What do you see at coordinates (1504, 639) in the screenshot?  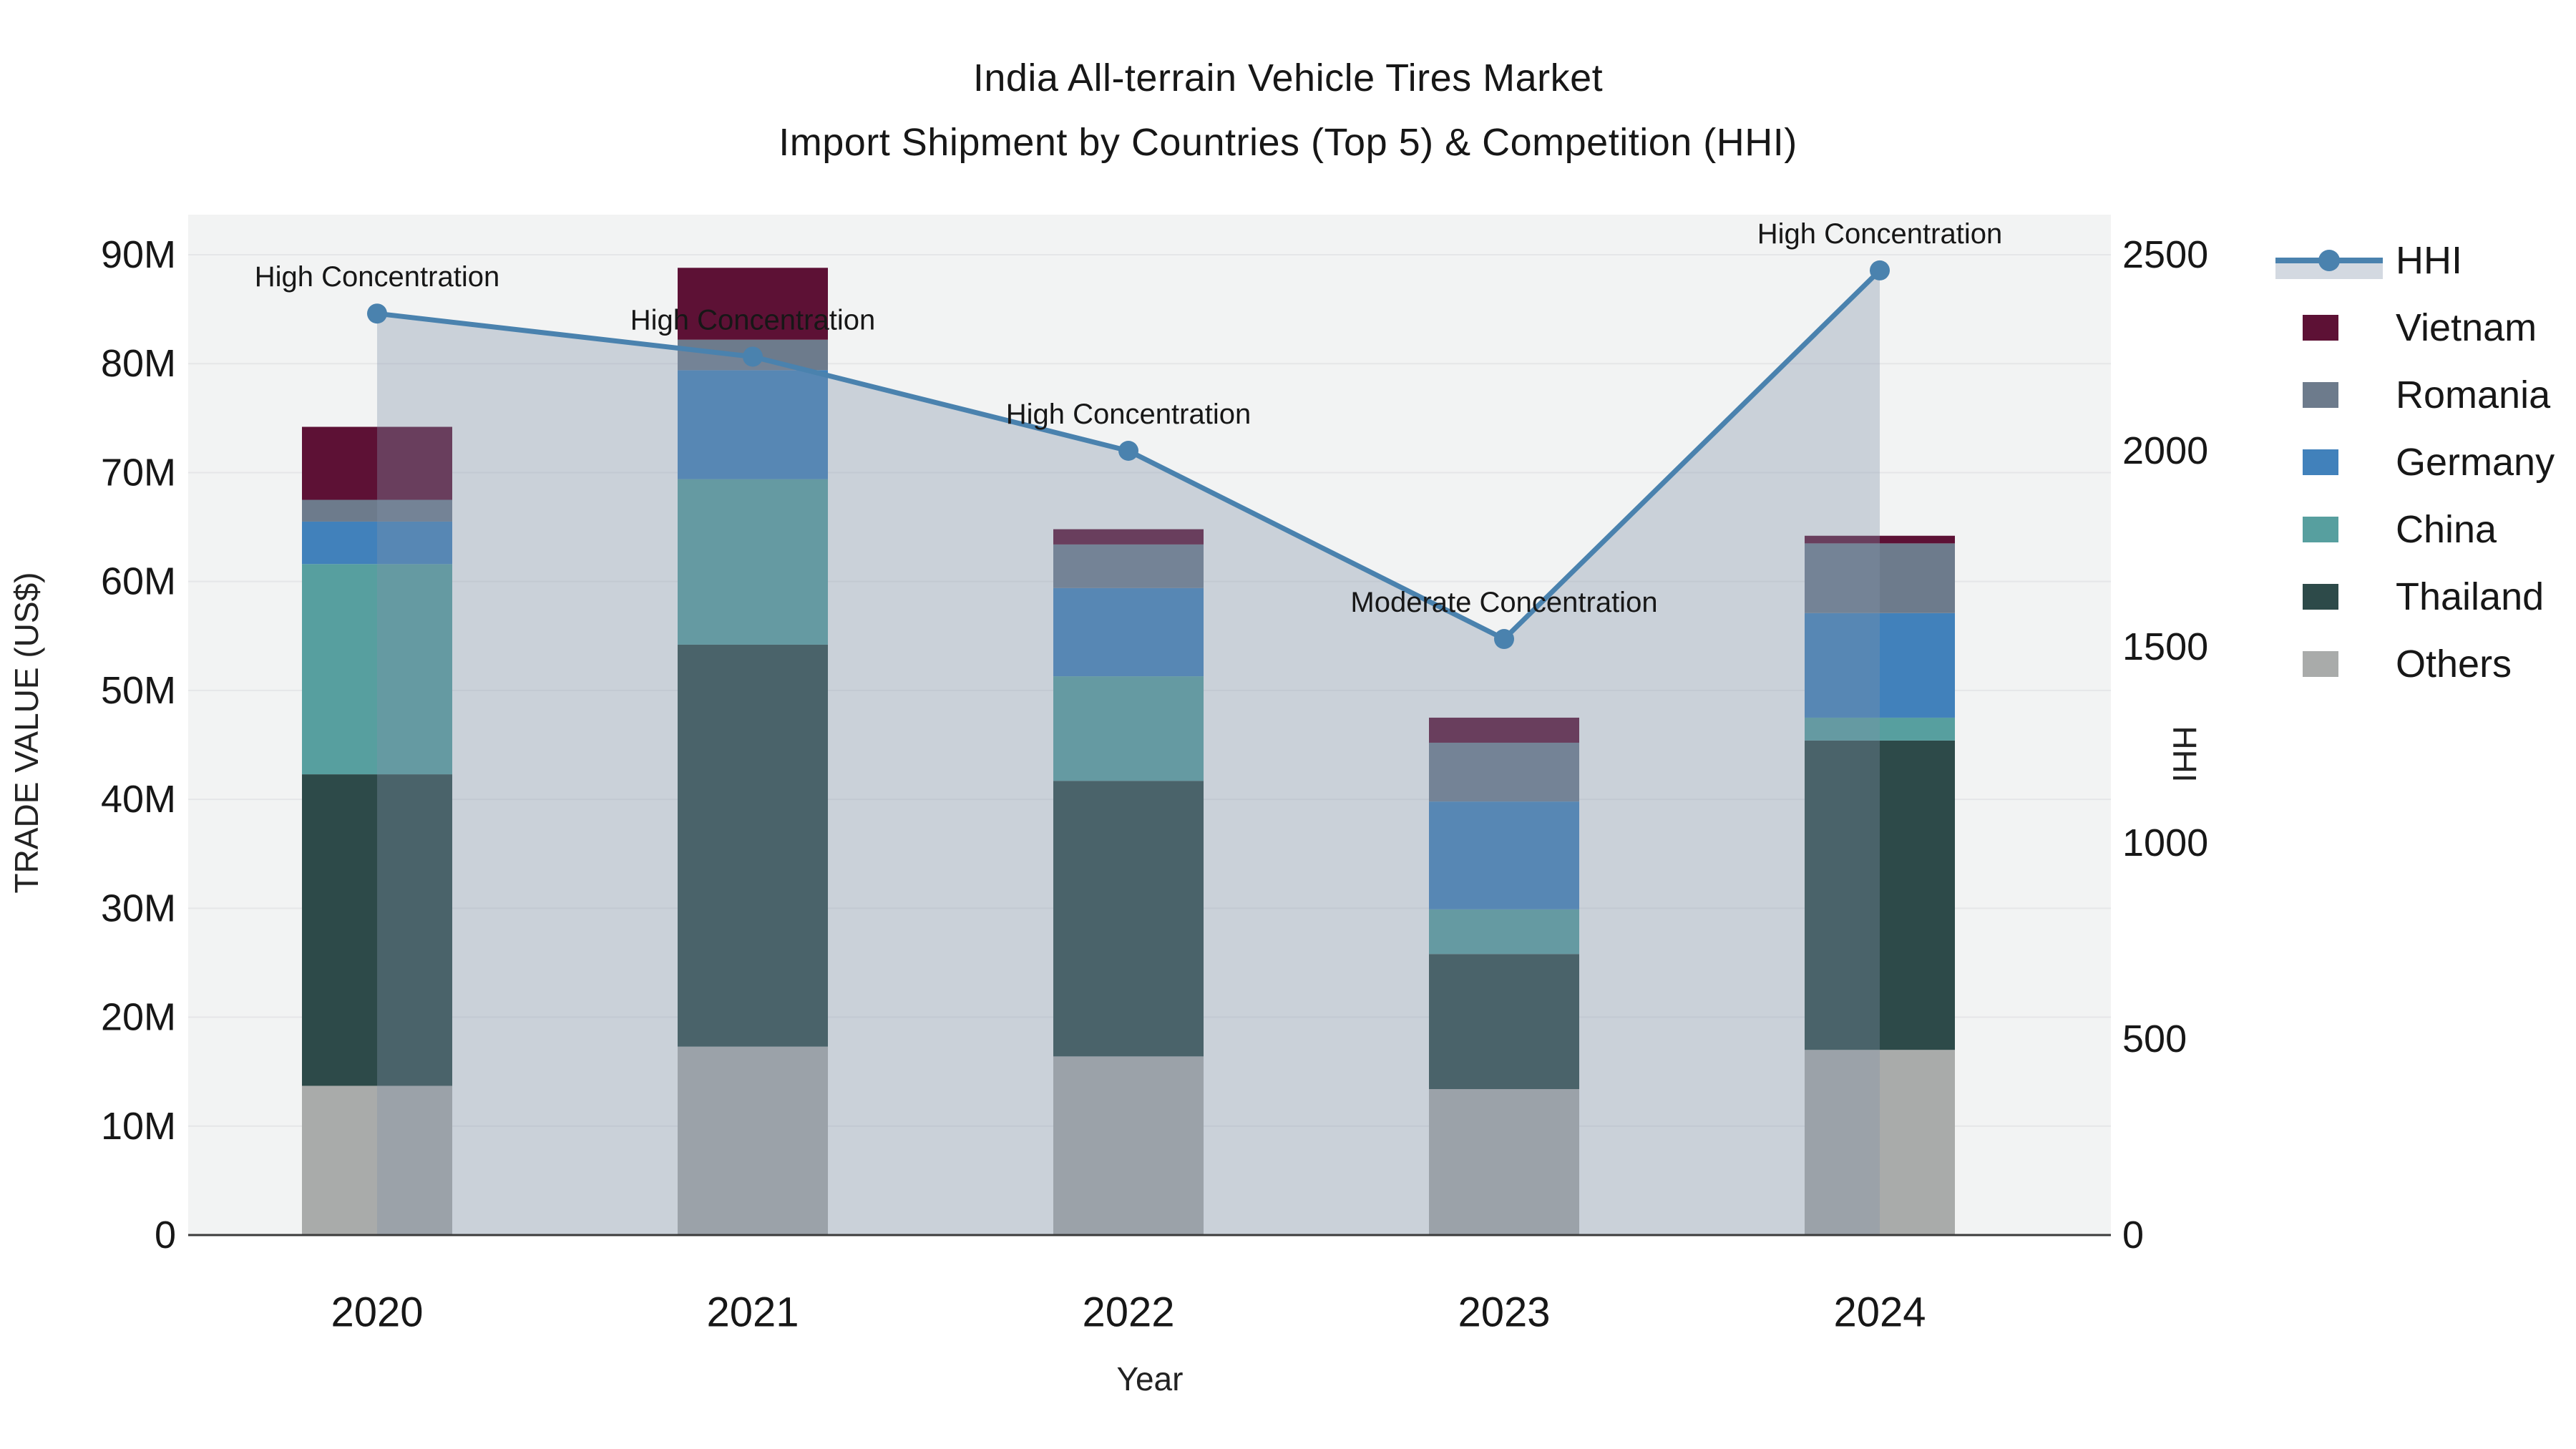 I see `hhi-marker-2023` at bounding box center [1504, 639].